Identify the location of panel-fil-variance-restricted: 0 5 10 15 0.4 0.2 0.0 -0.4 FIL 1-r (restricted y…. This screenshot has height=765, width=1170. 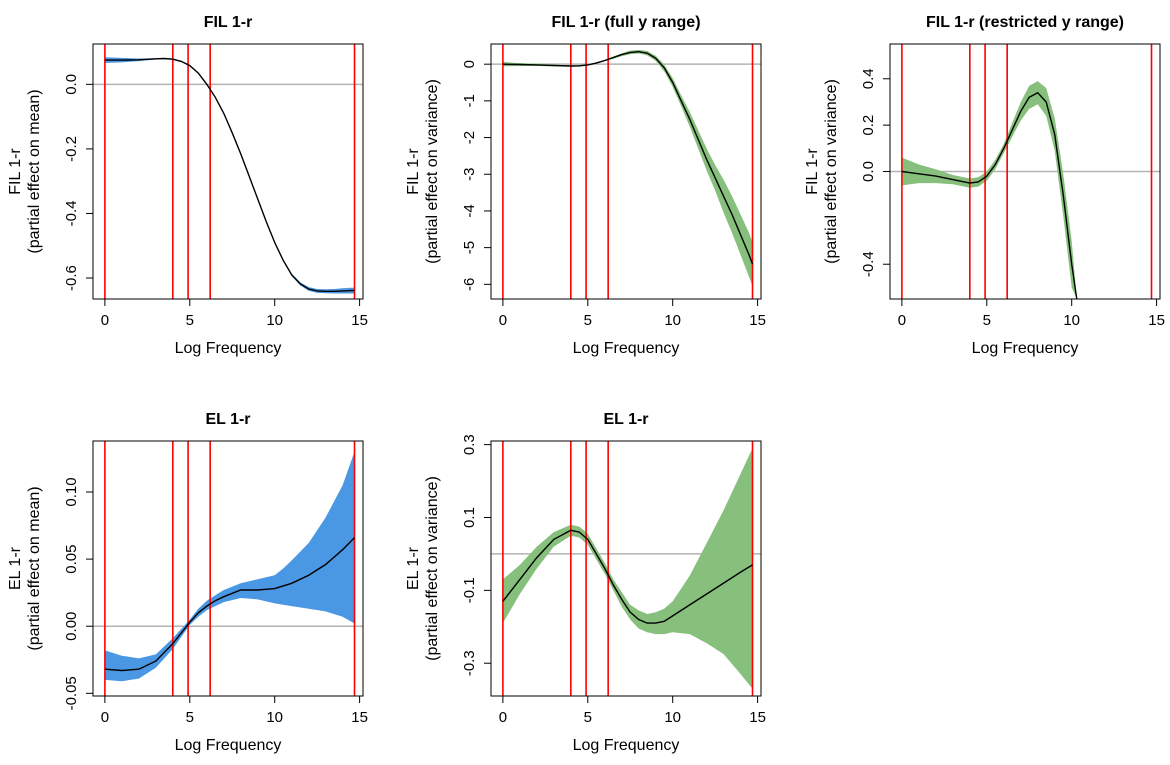
(984, 185).